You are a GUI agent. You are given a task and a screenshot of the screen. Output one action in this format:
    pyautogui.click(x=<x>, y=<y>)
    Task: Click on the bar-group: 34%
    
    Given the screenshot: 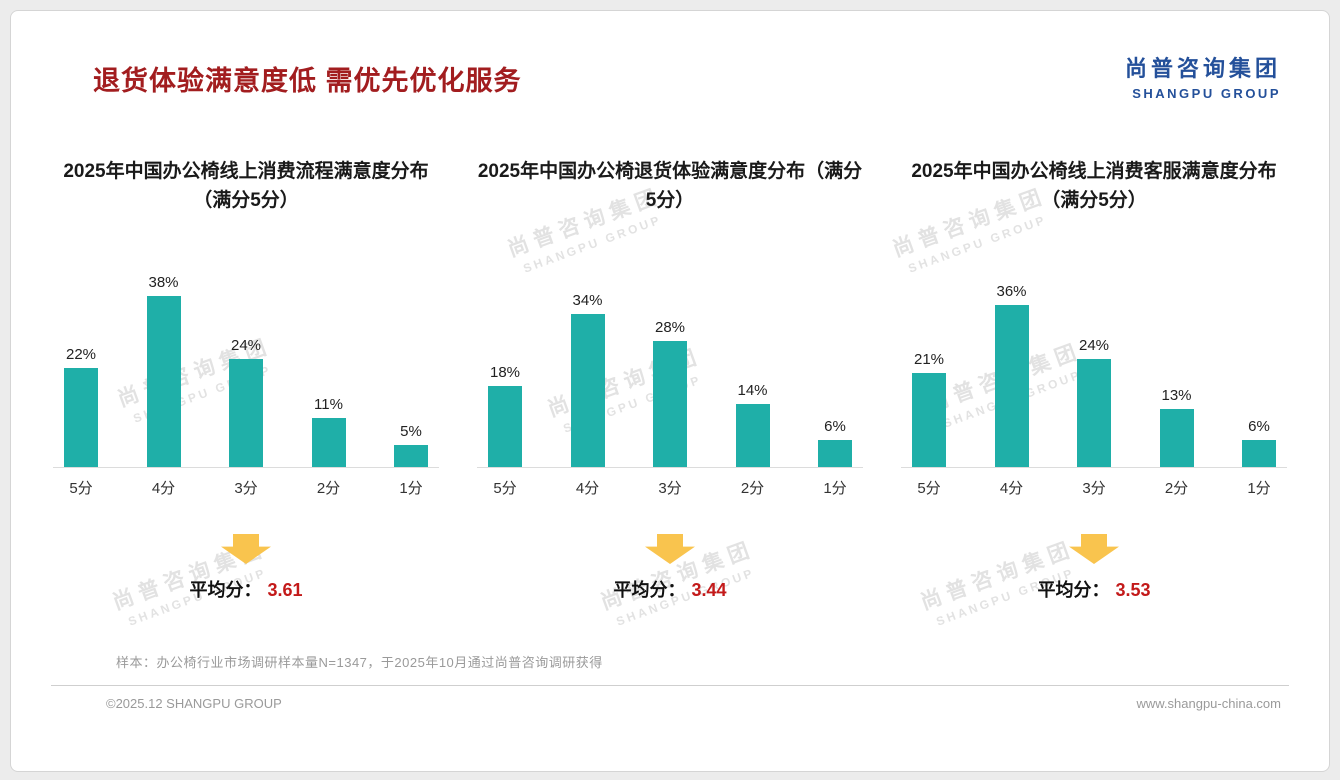 What is the action you would take?
    pyautogui.click(x=588, y=379)
    